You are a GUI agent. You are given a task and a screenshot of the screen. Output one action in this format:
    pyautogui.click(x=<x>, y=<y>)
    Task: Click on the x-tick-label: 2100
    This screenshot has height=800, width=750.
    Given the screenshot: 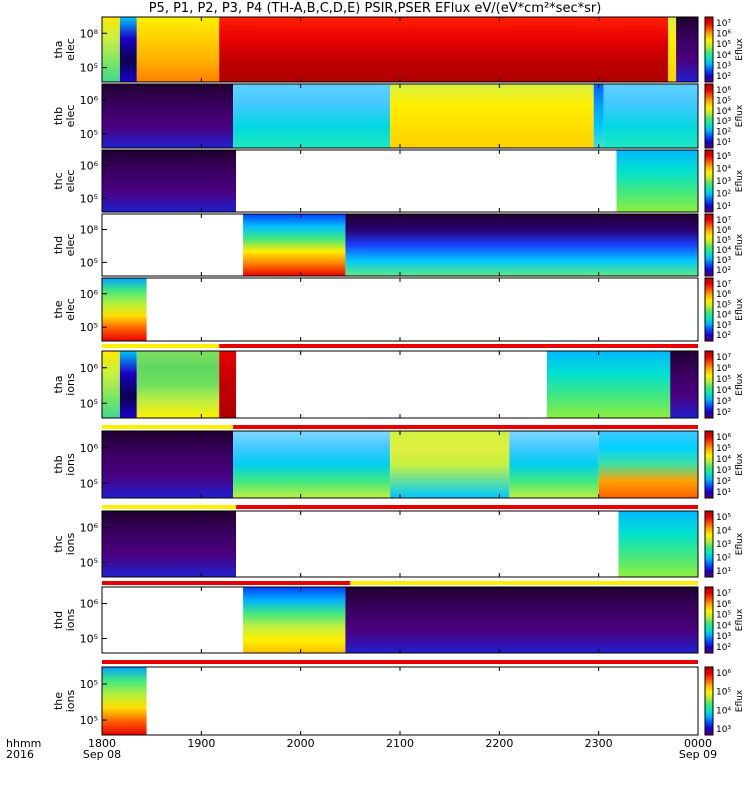 What is the action you would take?
    pyautogui.click(x=400, y=743)
    